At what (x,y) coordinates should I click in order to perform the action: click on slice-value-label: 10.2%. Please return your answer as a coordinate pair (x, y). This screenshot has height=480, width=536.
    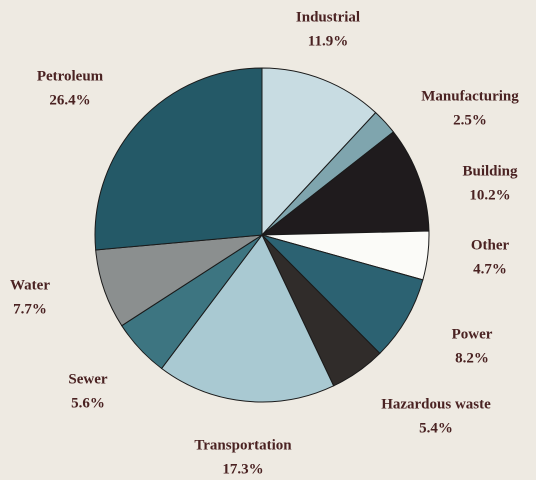
    Looking at the image, I should click on (489, 195).